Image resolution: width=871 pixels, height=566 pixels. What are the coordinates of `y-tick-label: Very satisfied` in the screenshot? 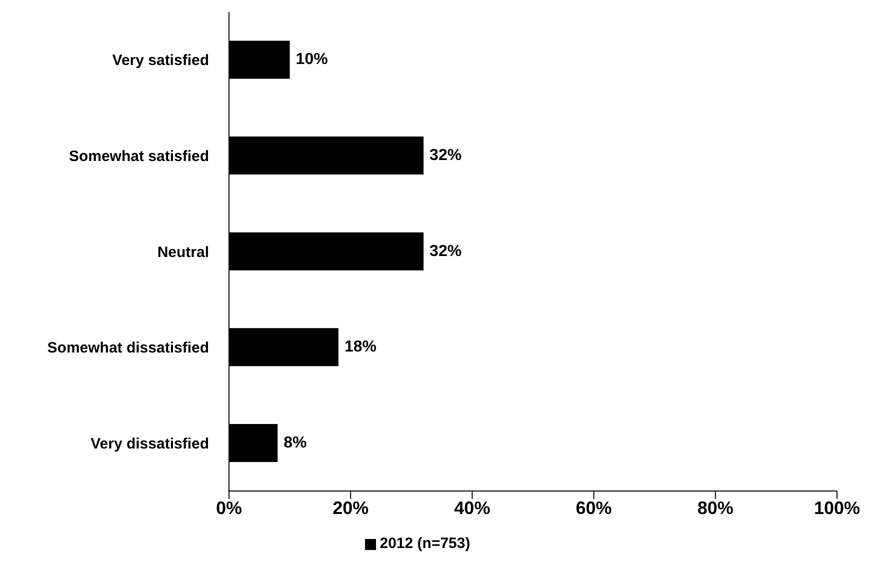 It's located at (160, 61).